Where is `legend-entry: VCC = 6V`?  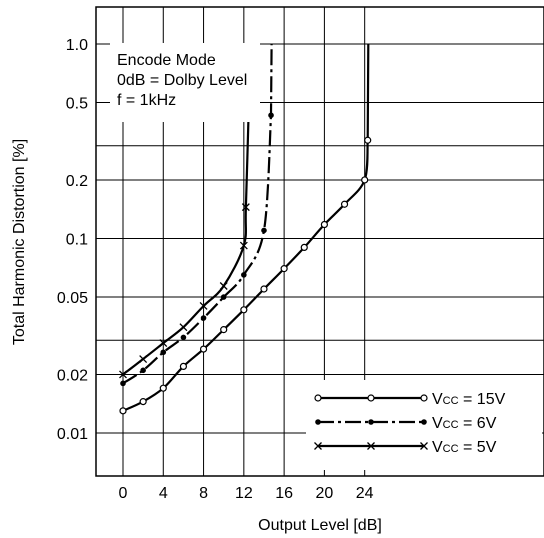 legend-entry: VCC = 6V is located at coordinates (406, 423).